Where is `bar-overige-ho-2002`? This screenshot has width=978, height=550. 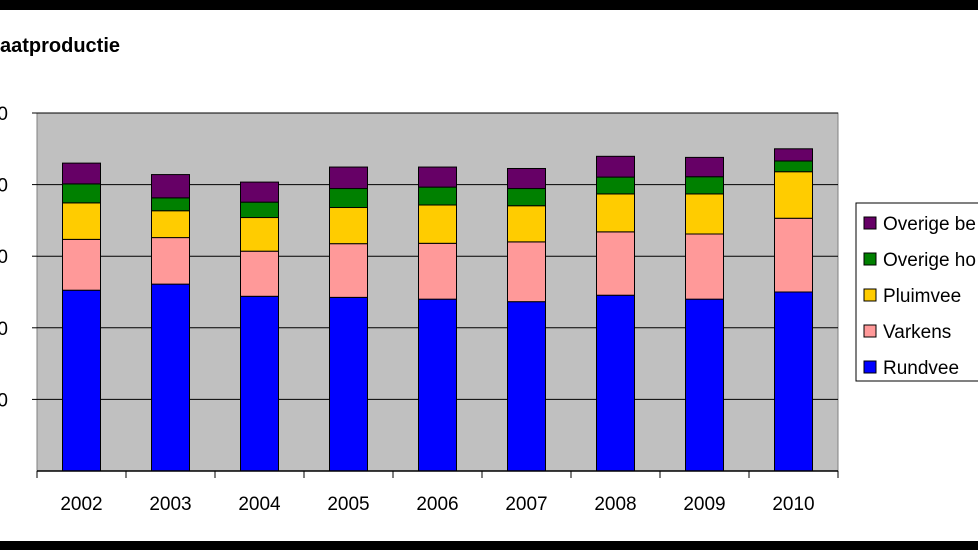
bar-overige-ho-2002 is located at coordinates (81, 193).